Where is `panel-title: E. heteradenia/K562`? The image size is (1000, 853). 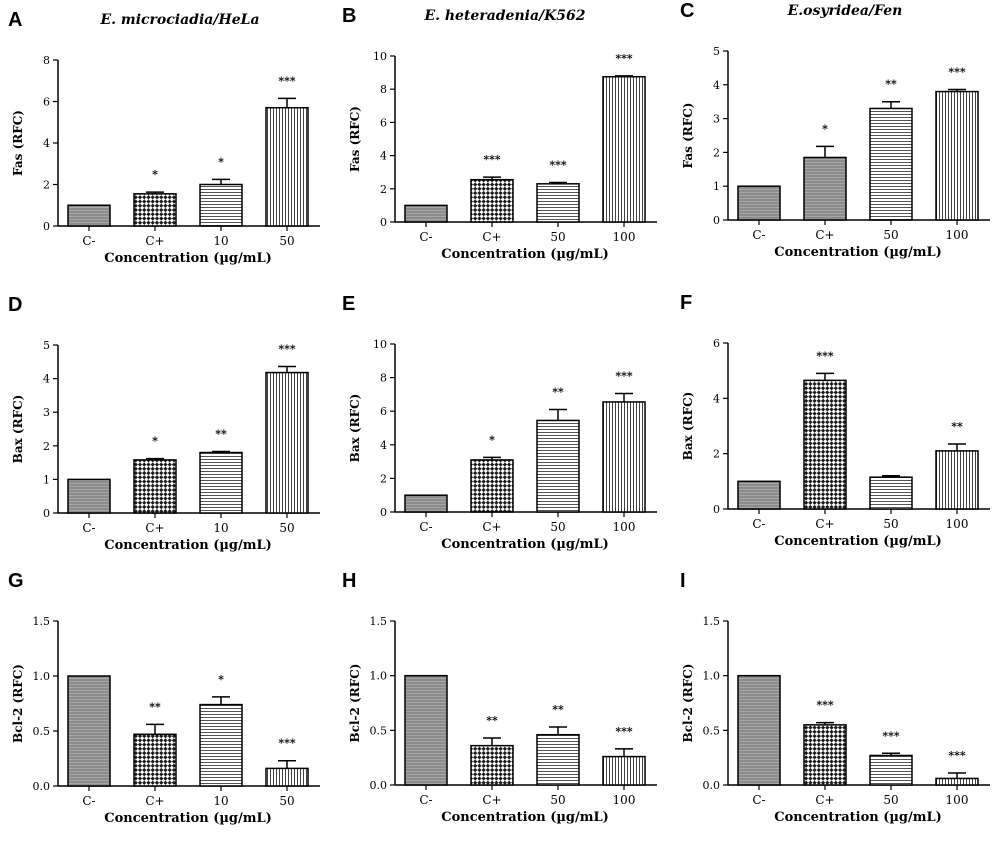 panel-title: E. heteradenia/K562 is located at coordinates (504, 16).